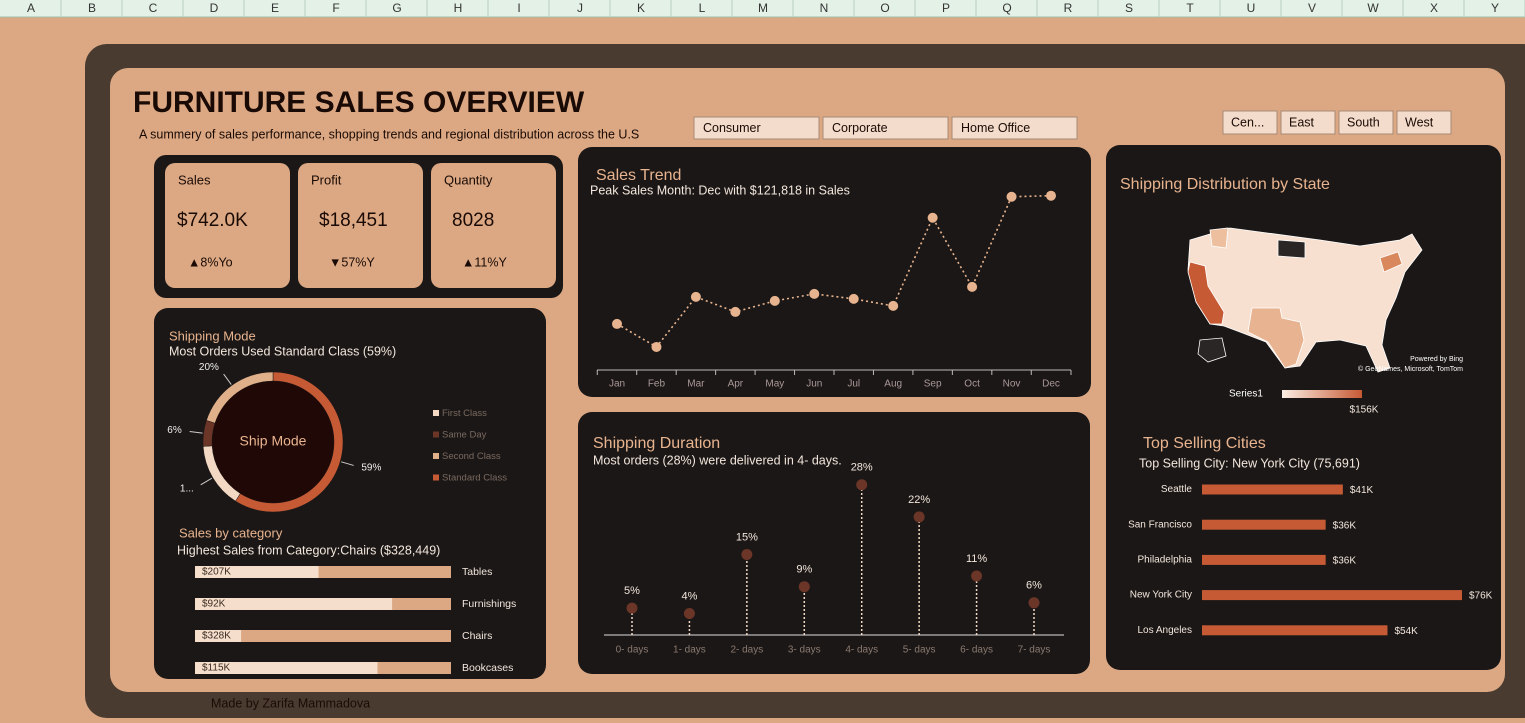 The width and height of the screenshot is (1525, 723). What do you see at coordinates (216, 636) in the screenshot?
I see `data-label: $328K` at bounding box center [216, 636].